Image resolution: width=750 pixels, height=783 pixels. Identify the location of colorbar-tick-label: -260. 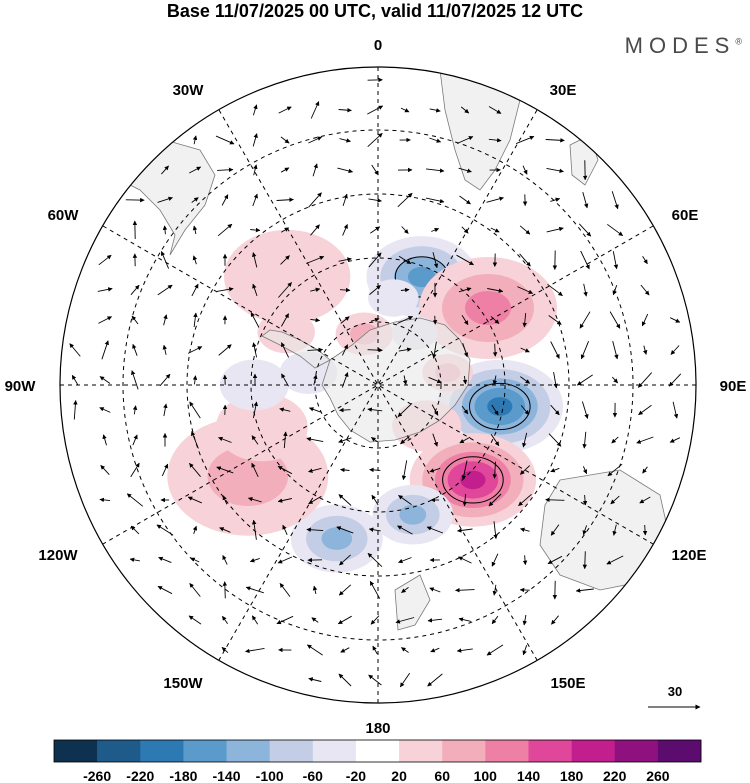
(97, 775).